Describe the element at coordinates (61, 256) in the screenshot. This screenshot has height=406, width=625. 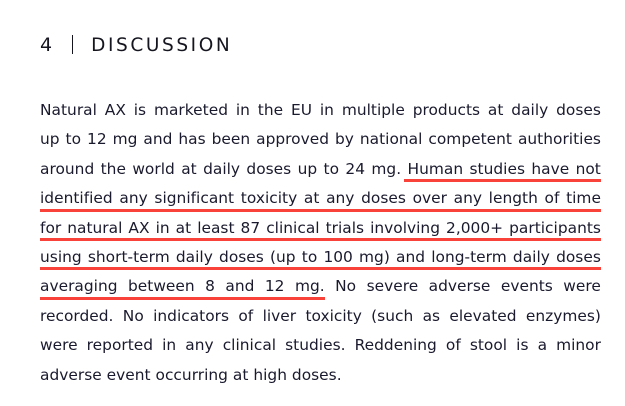
I see `word: using` at that location.